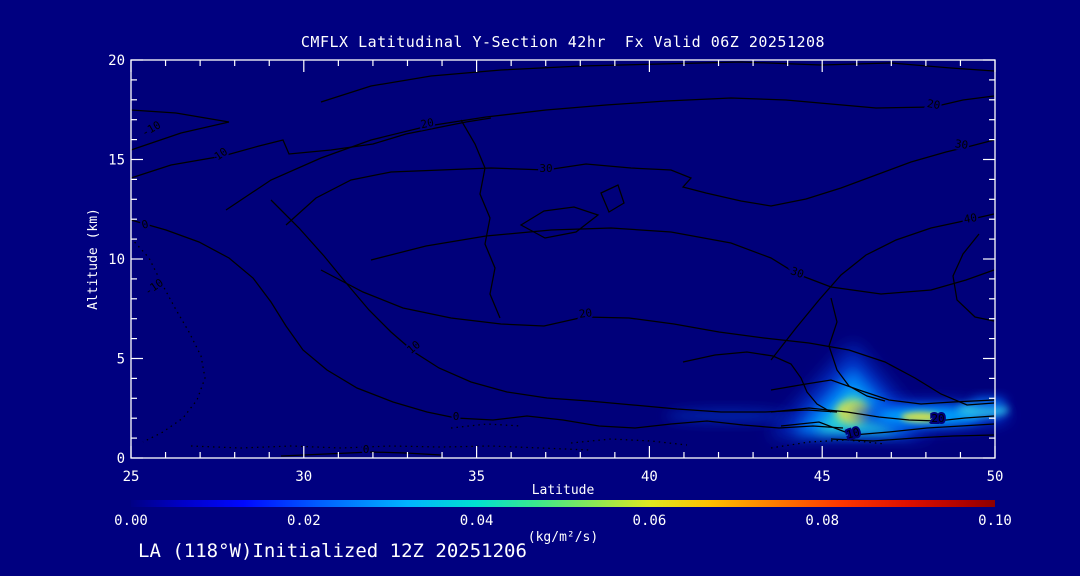 The height and width of the screenshot is (576, 1080). What do you see at coordinates (116, 161) in the screenshot?
I see `y-tick-label: 15` at bounding box center [116, 161].